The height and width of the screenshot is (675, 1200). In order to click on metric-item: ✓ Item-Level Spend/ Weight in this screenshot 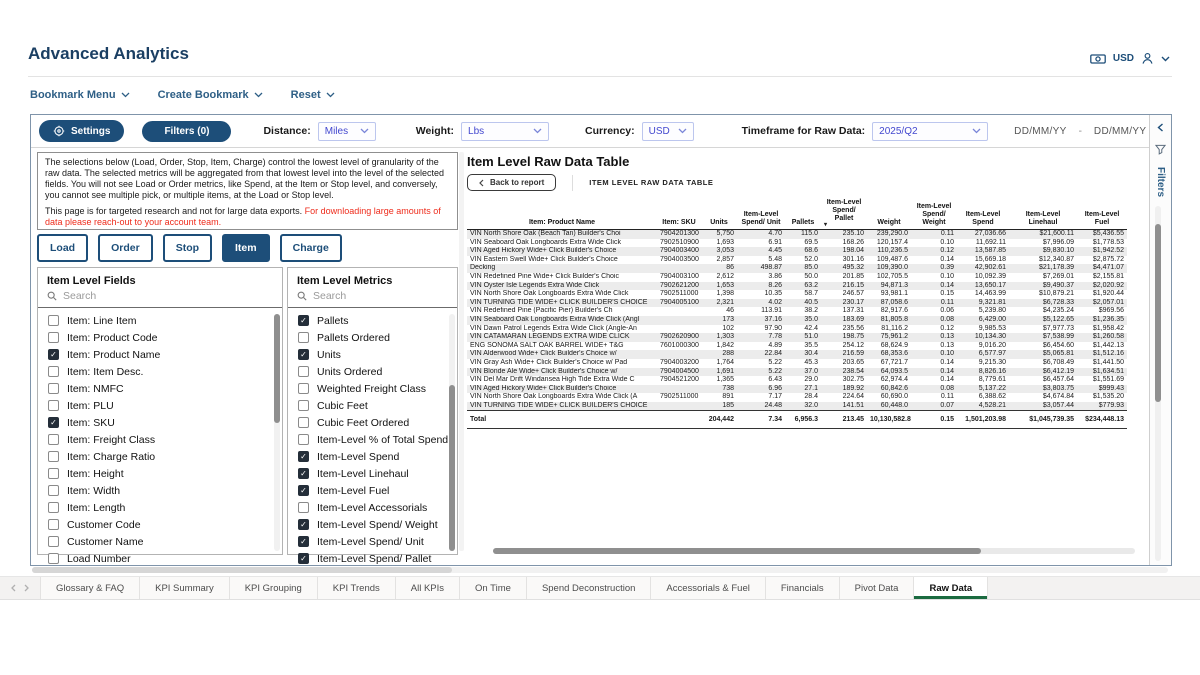, I will do `click(372, 524)`.